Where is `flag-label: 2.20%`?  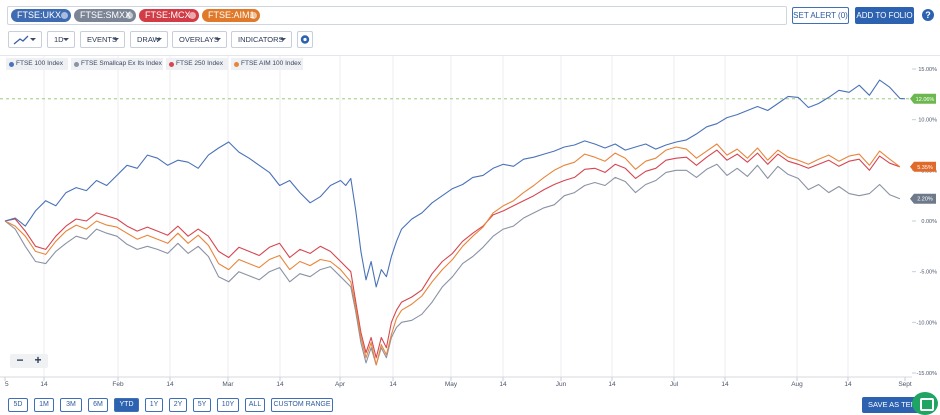
flag-label: 2.20% is located at coordinates (925, 200).